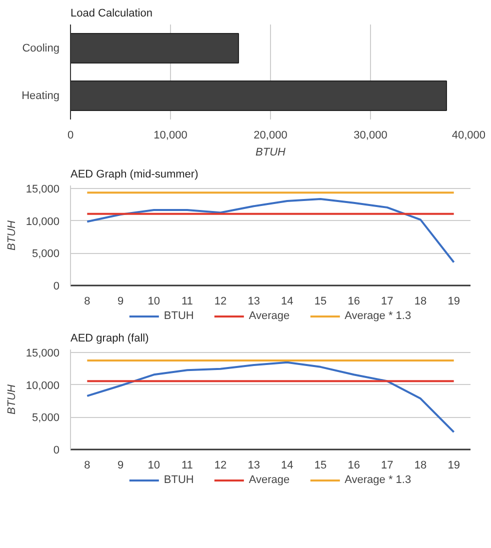  What do you see at coordinates (134, 174) in the screenshot?
I see `chart-title: AED Graph (mid-summer)` at bounding box center [134, 174].